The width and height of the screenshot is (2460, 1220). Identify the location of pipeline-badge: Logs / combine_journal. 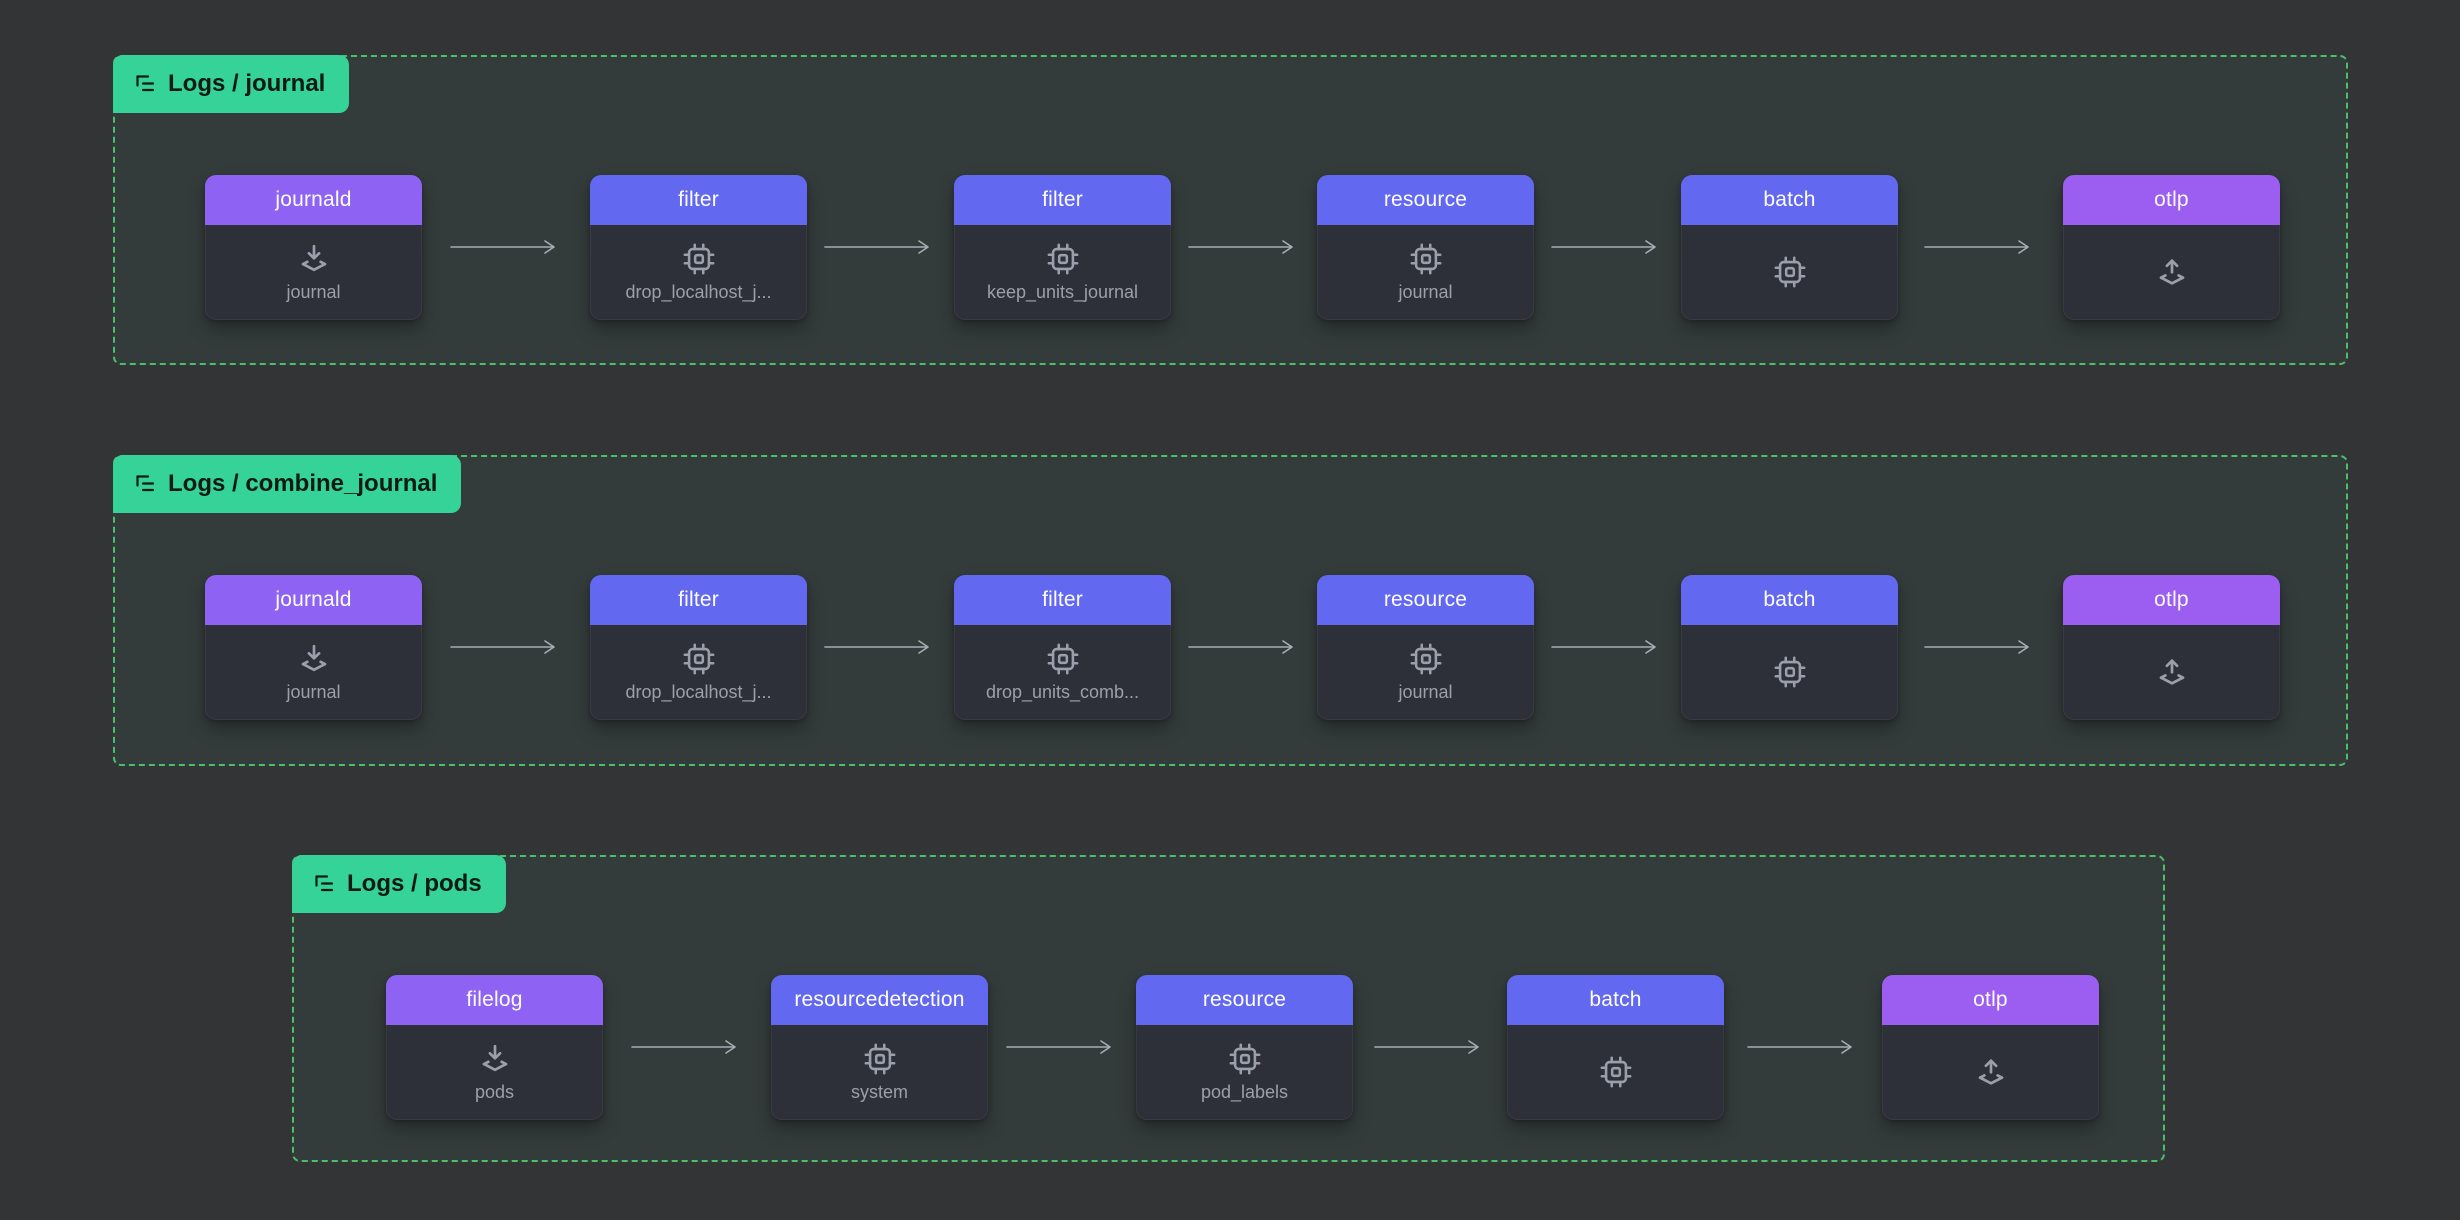
(287, 484).